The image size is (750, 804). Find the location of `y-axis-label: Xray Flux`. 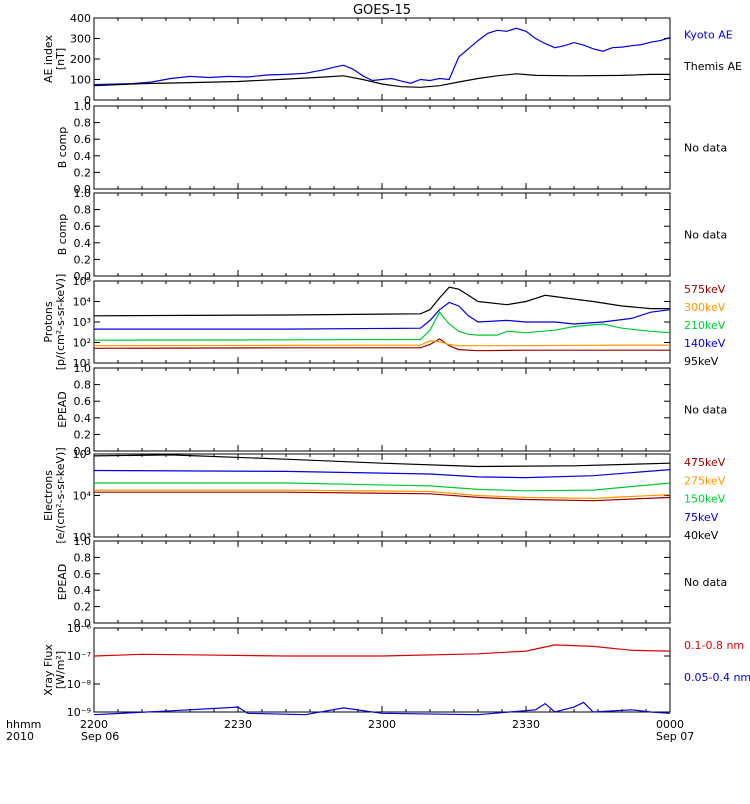

y-axis-label: Xray Flux is located at coordinates (48, 670).